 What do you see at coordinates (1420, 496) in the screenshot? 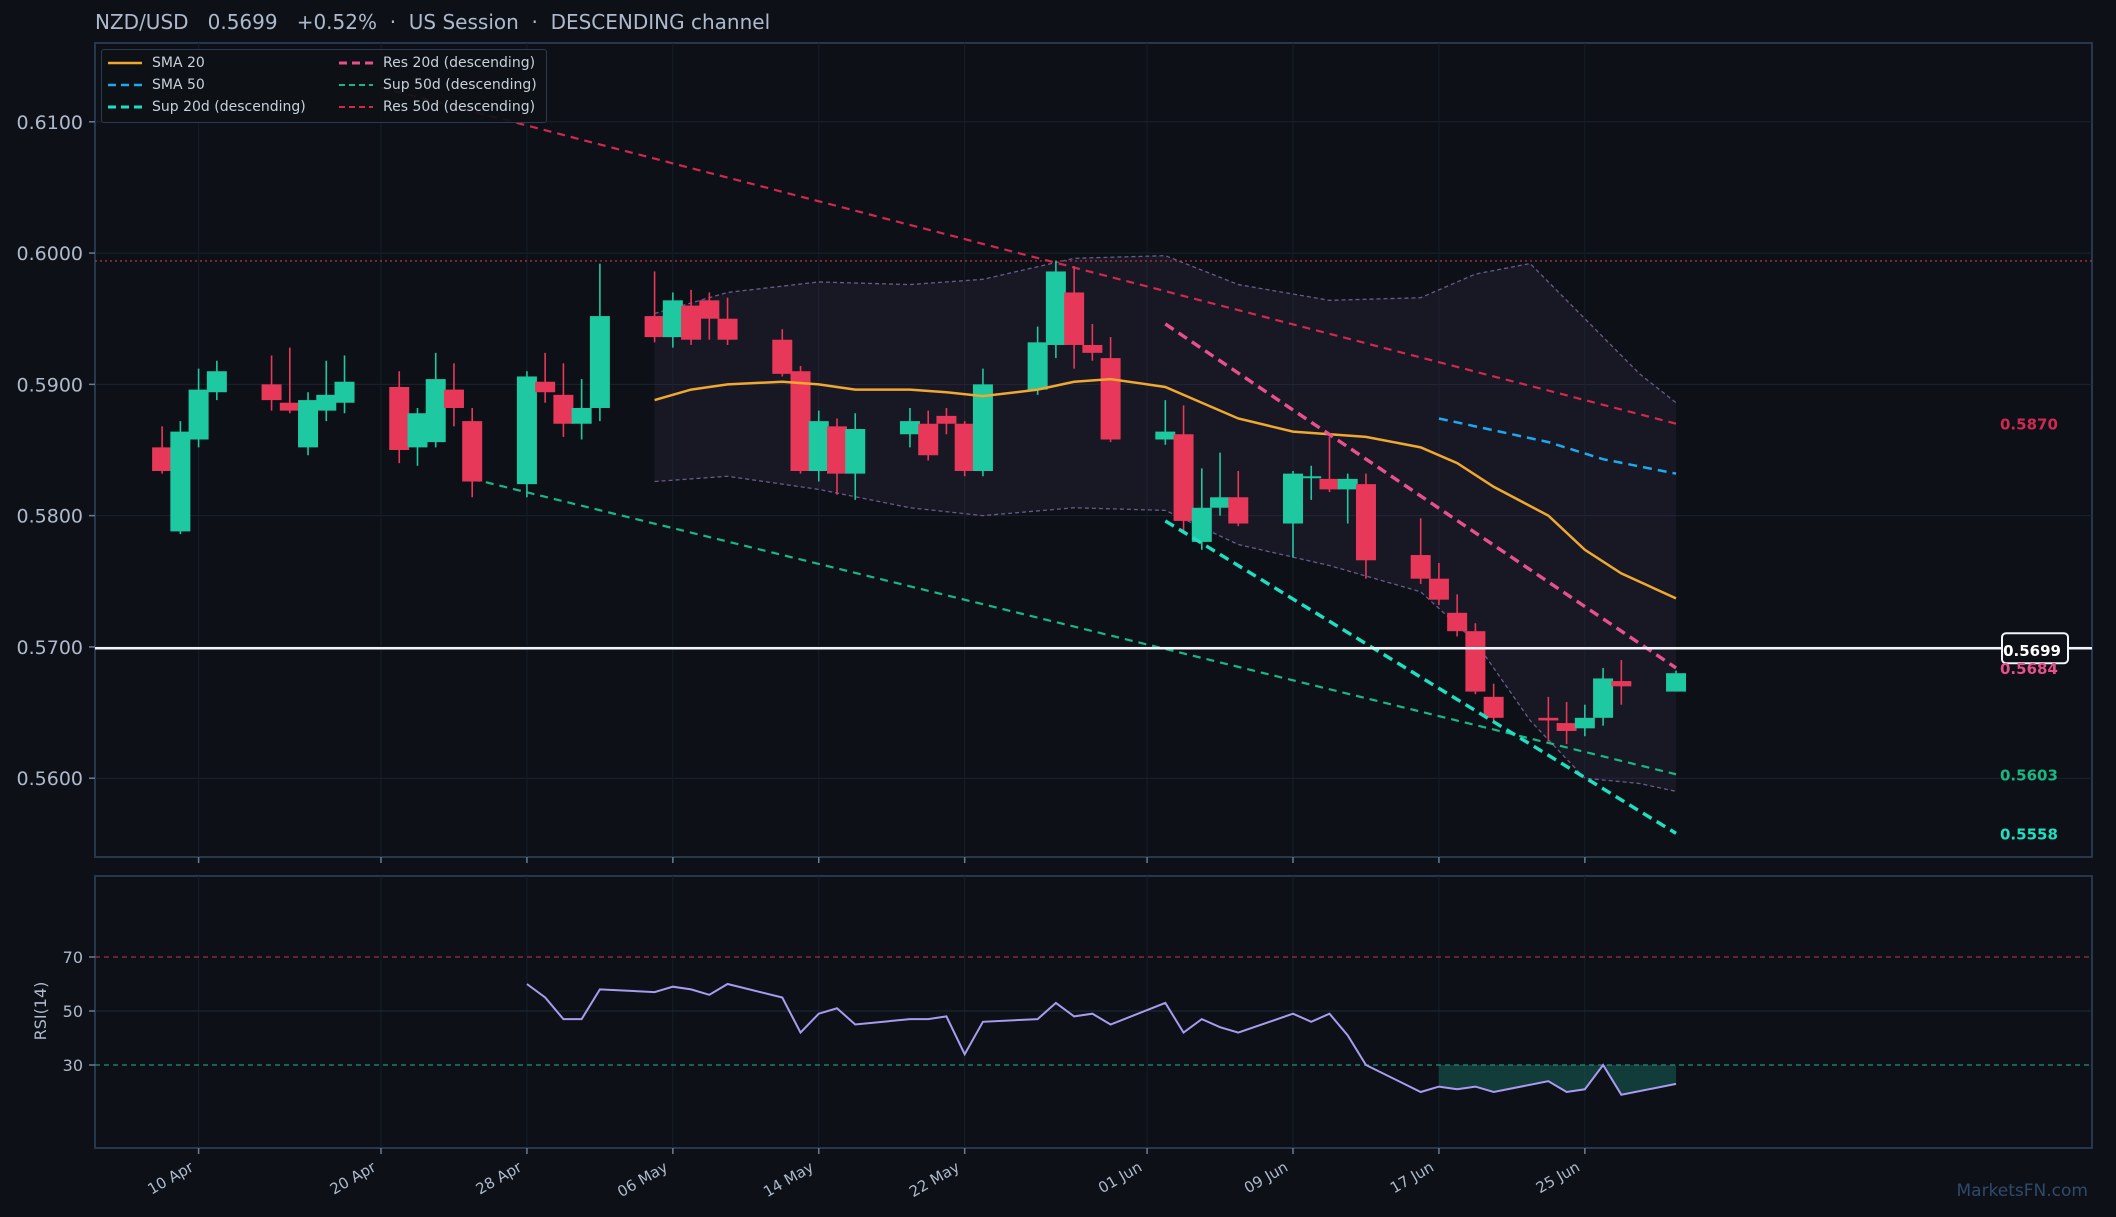
I see `res20-trendline` at bounding box center [1420, 496].